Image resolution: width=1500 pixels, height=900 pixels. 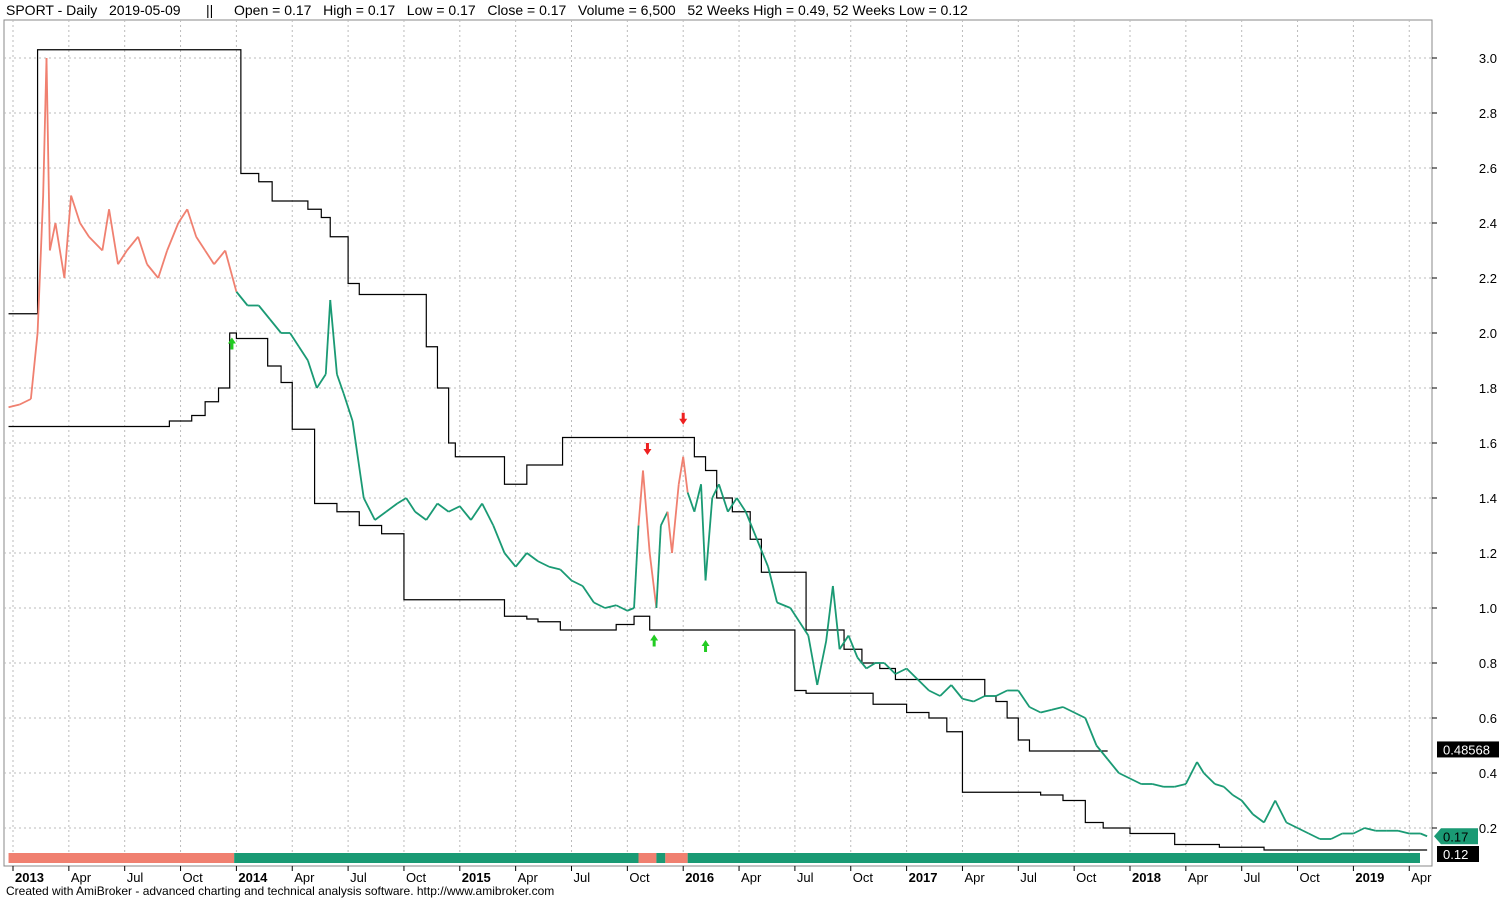 What do you see at coordinates (1466, 749) in the screenshot?
I see `value-label-text: 0.48568` at bounding box center [1466, 749].